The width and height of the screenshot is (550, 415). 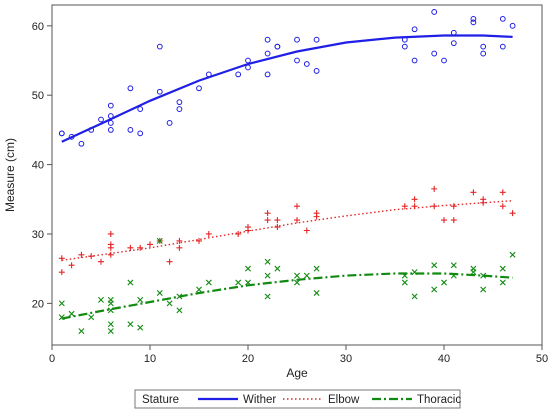 I want to click on x-tick-label: 0, so click(x=52, y=359).